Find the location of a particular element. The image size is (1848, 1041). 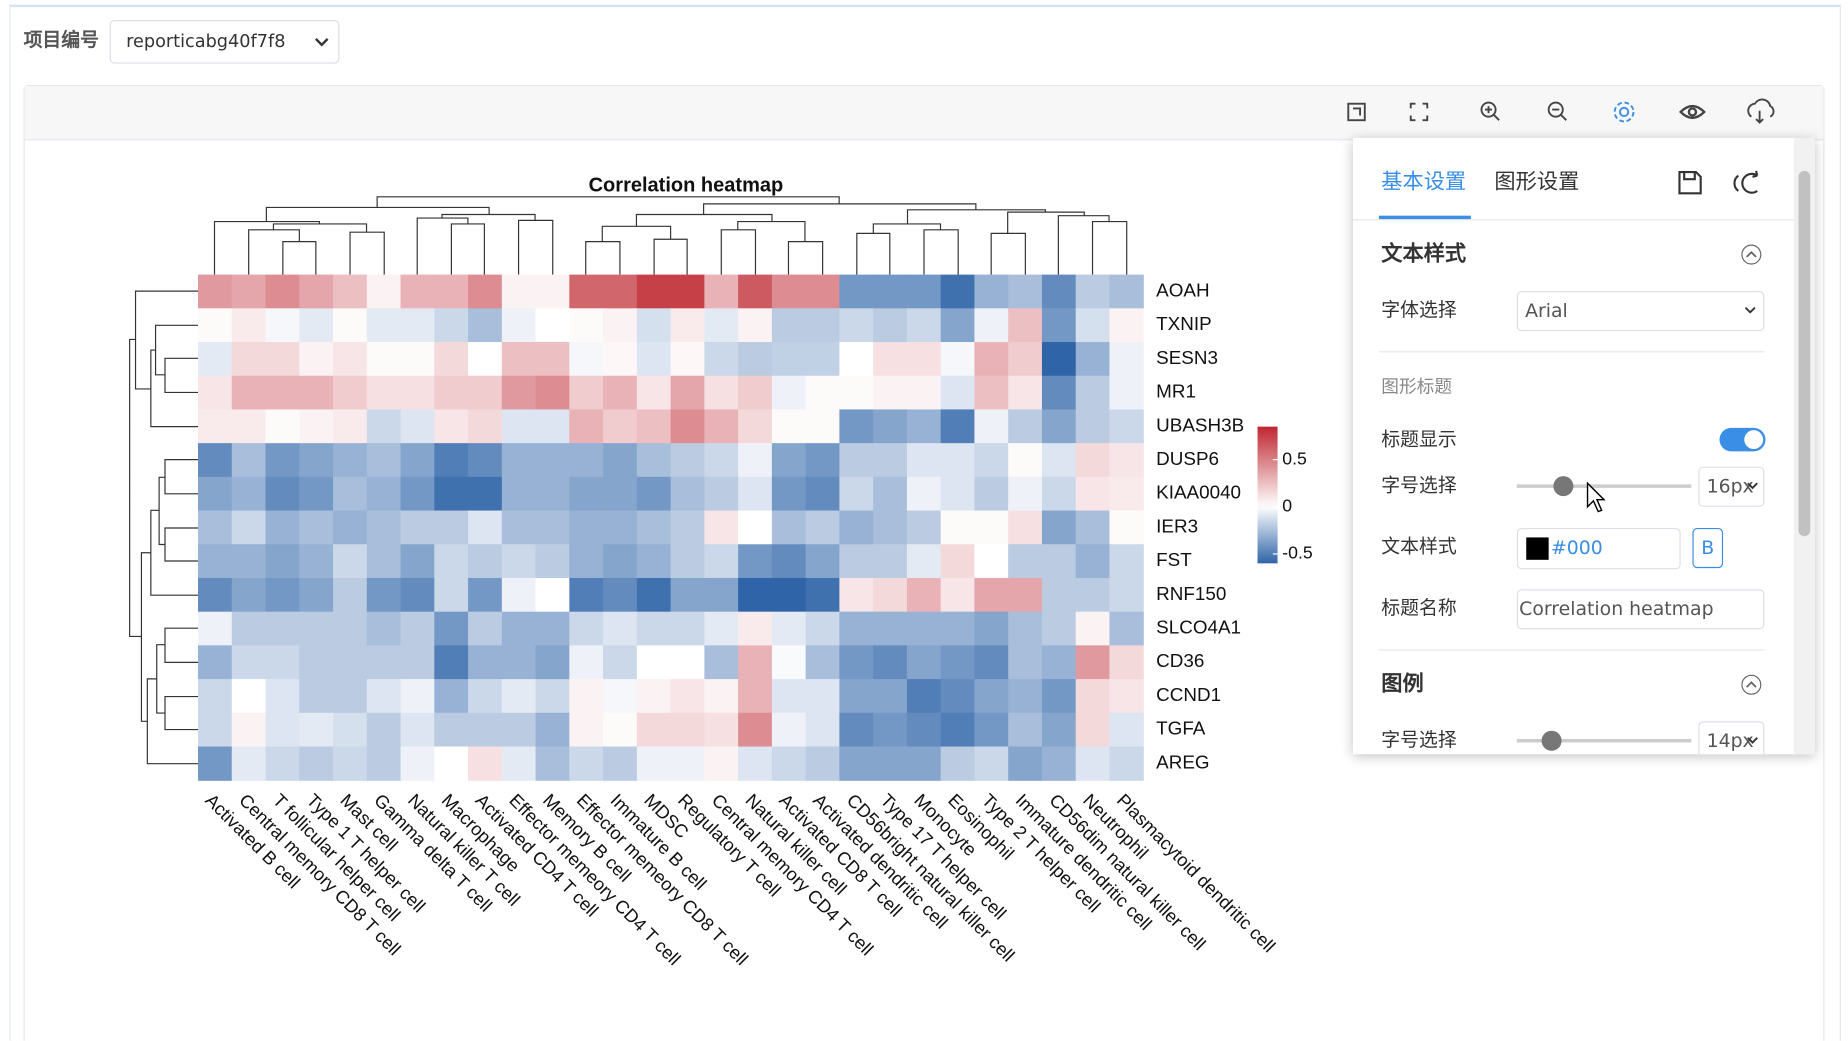

project-select: reporticabg40f7f8 is located at coordinates (224, 42).